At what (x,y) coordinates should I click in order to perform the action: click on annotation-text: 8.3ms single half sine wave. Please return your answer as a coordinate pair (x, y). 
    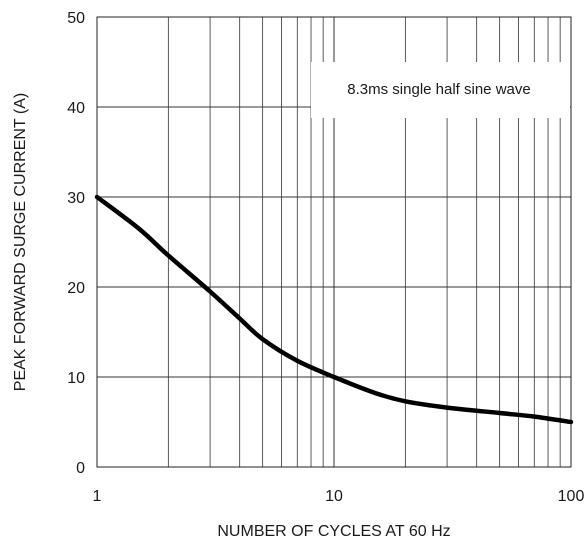
    Looking at the image, I should click on (438, 89).